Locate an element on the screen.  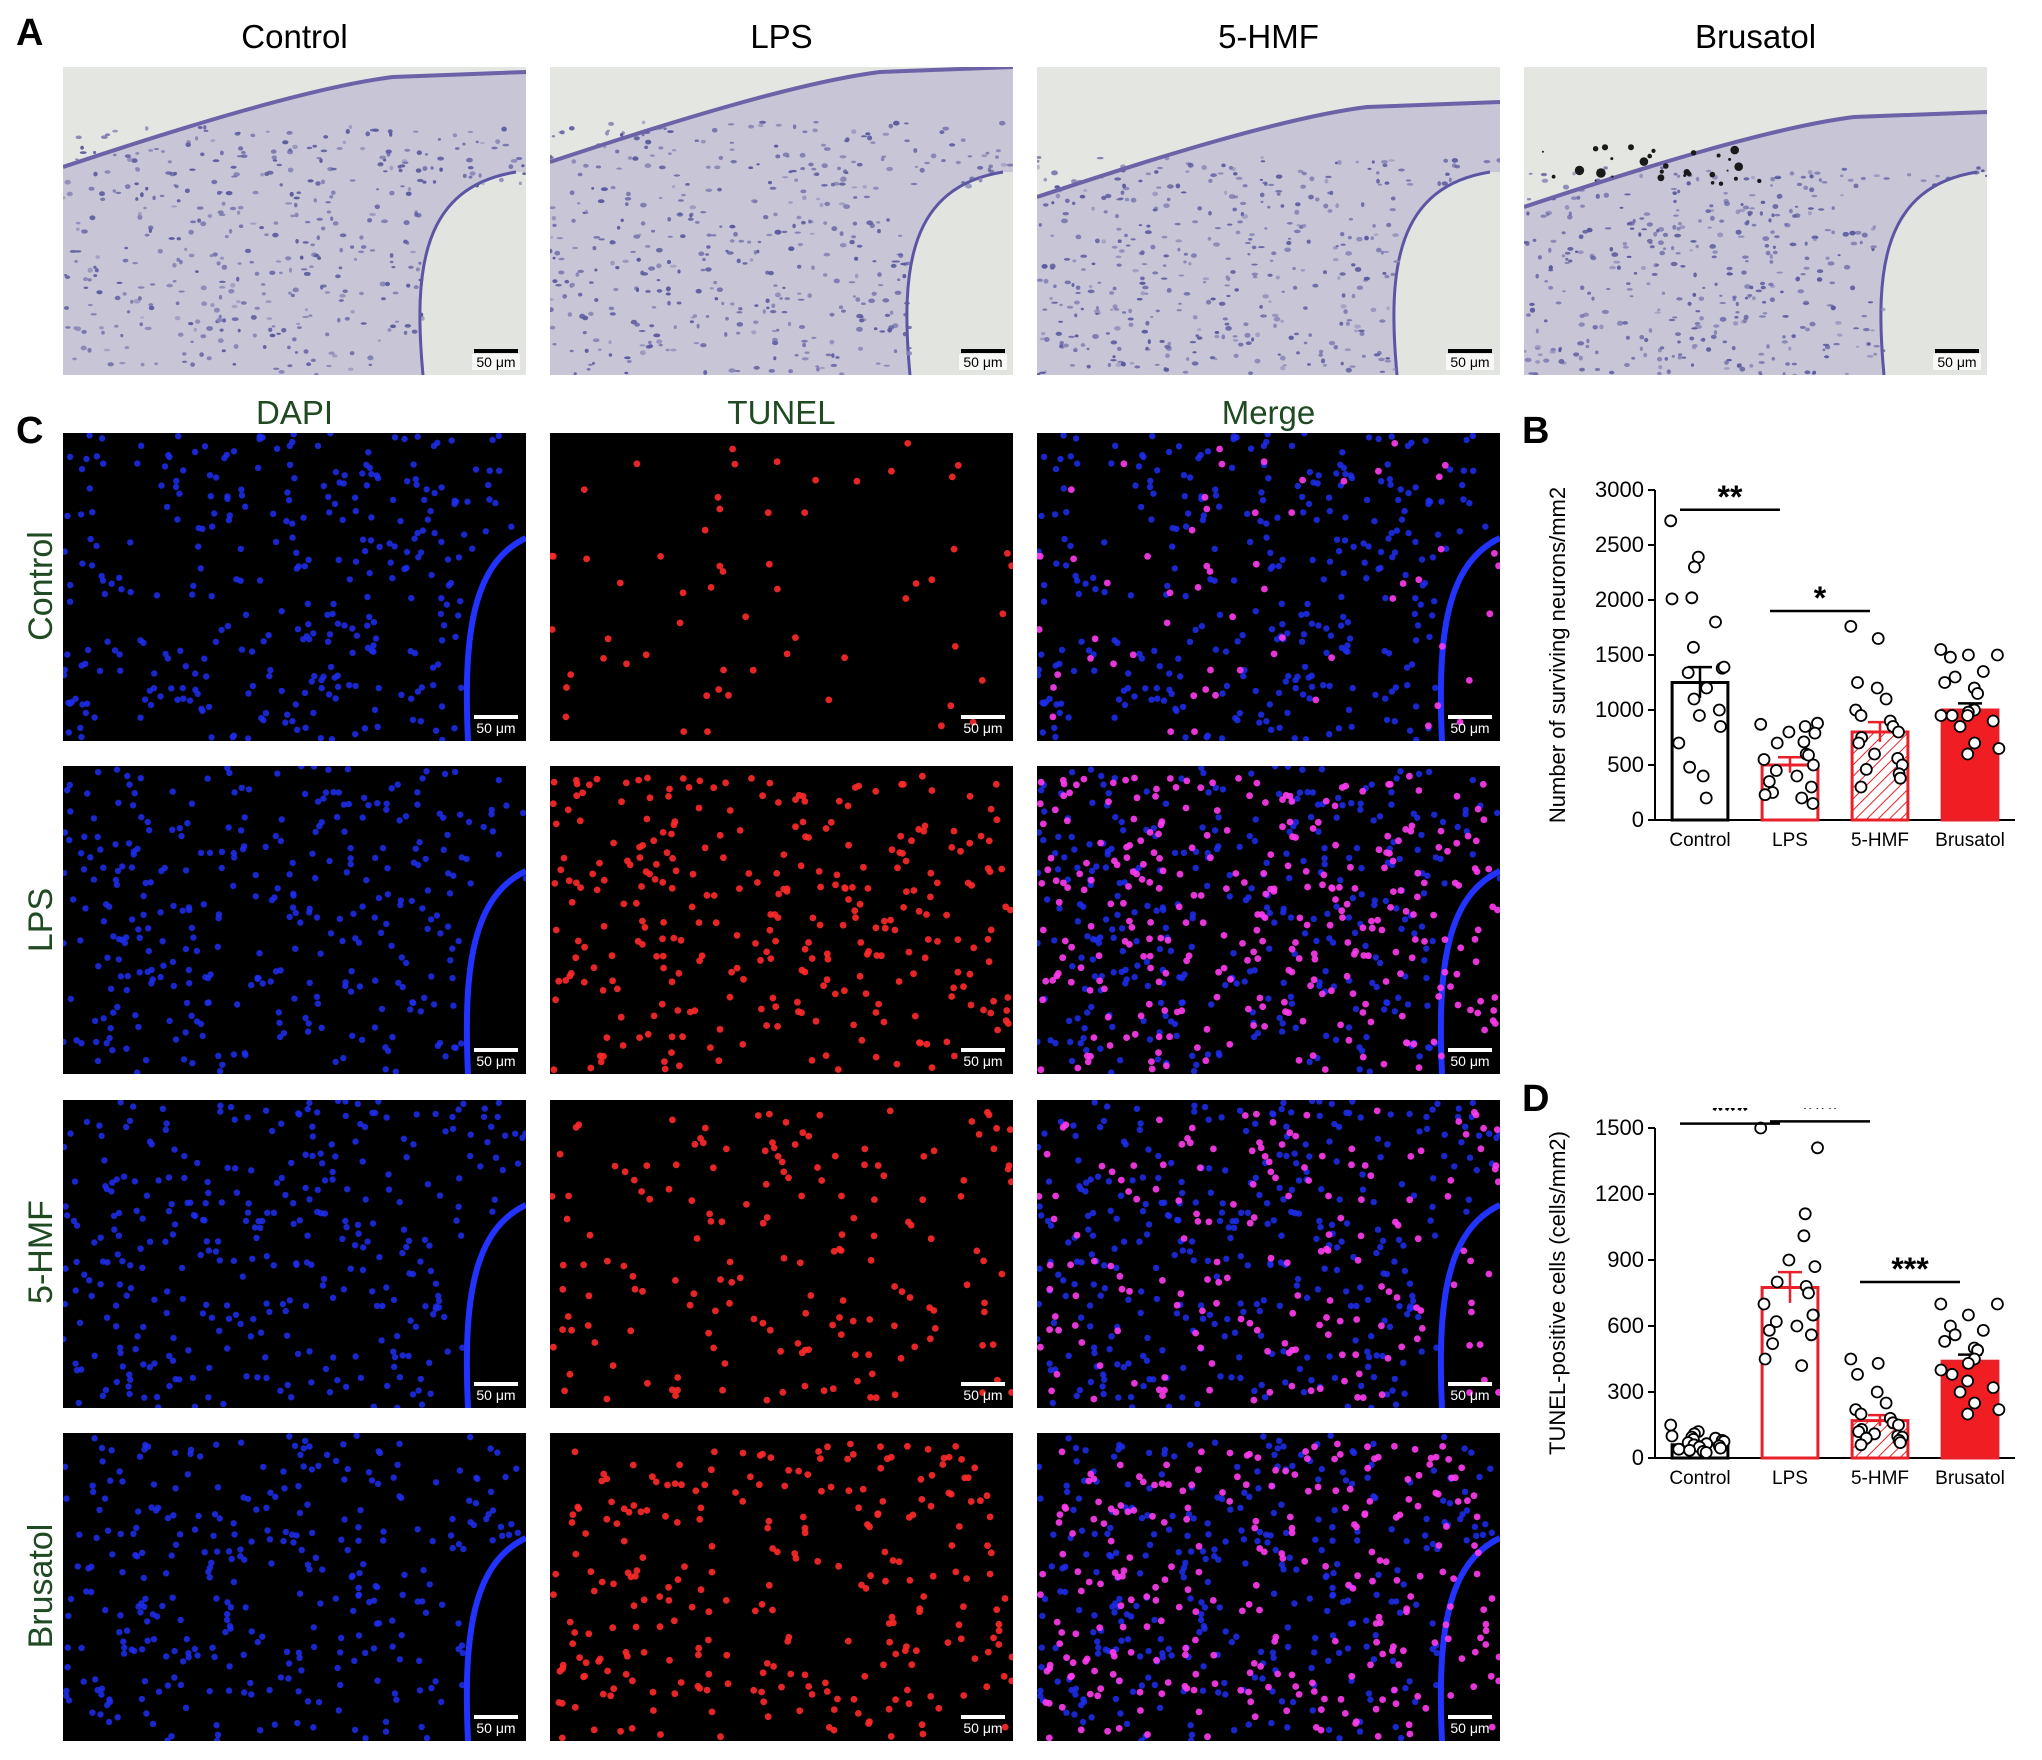
histology-image-control: 50 μm is located at coordinates (294, 221).